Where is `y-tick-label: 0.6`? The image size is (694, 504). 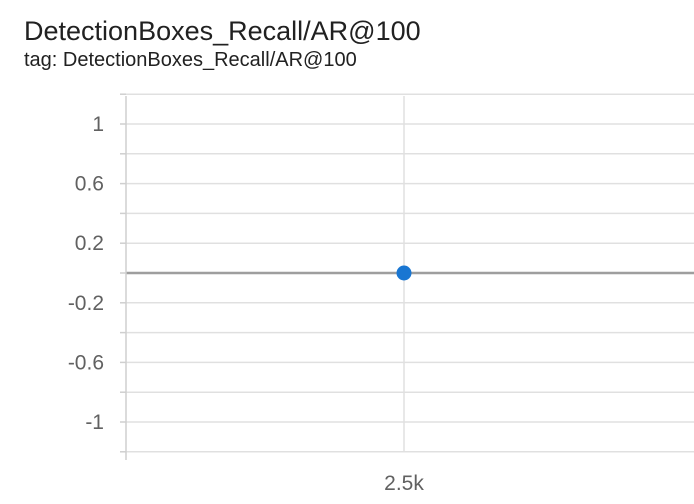 y-tick-label: 0.6 is located at coordinates (89, 184).